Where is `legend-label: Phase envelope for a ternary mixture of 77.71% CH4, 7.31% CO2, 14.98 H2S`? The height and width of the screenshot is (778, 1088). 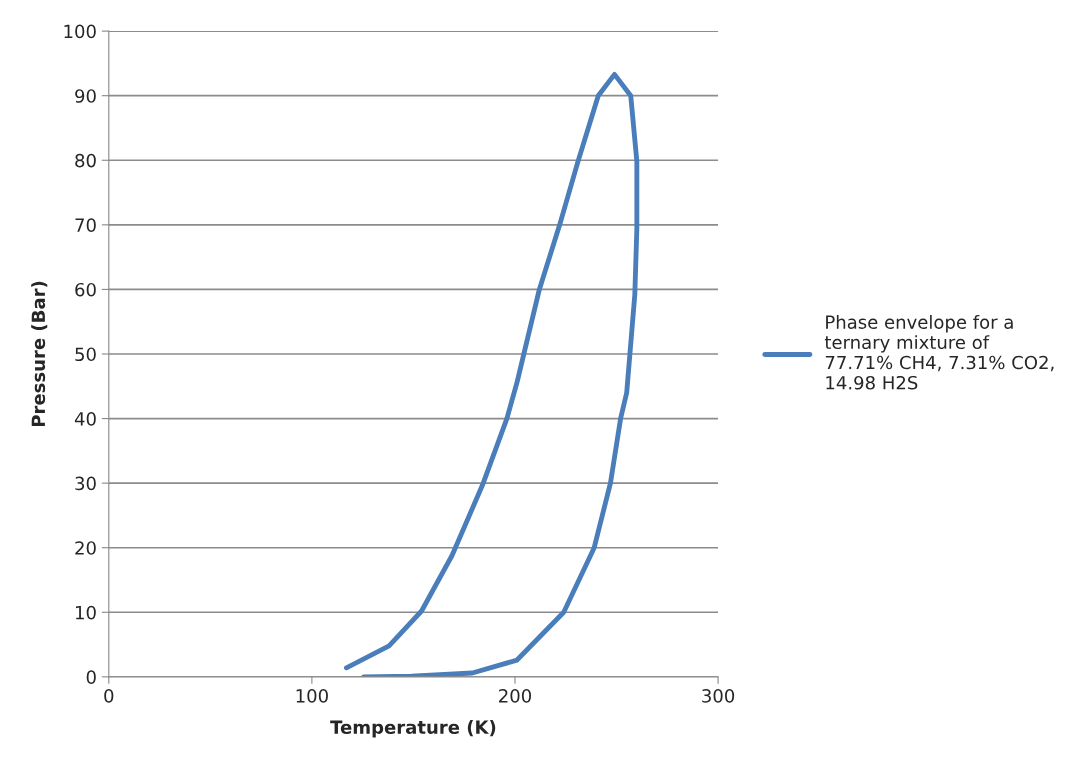
legend-label: Phase envelope for a ternary mixture of 77.71% CH4, 7.31% CO2, 14.98 H2S is located at coordinates (939, 352).